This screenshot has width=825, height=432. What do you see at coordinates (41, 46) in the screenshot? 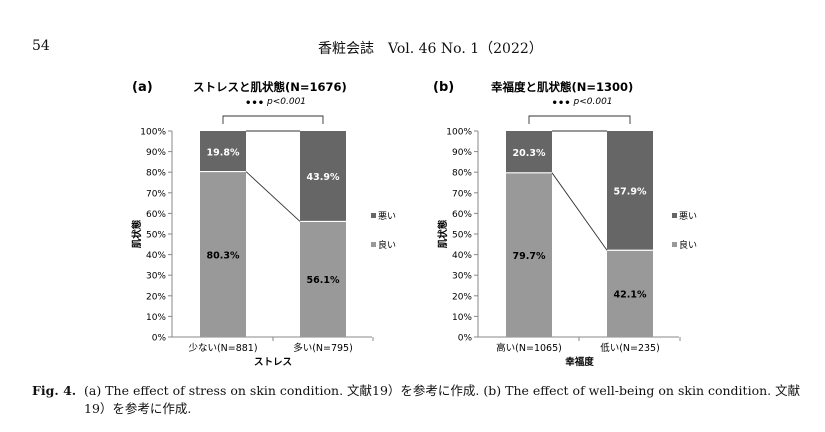
I see `page-number: 54` at bounding box center [41, 46].